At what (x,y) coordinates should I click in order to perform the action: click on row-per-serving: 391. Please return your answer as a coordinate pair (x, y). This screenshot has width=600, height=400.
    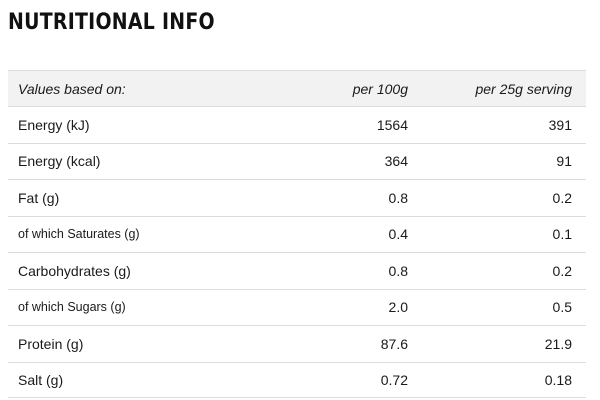
    Looking at the image, I should click on (560, 124).